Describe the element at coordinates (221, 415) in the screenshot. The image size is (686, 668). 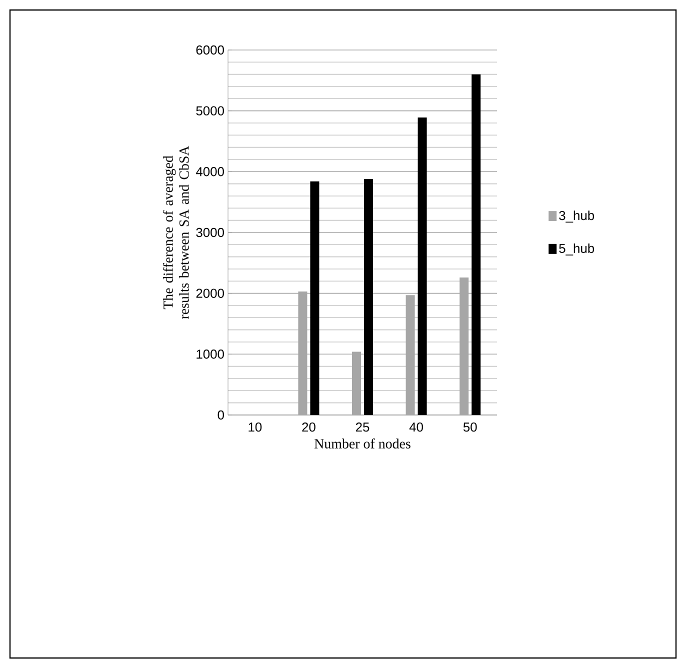
I see `y-tick-label: 0` at that location.